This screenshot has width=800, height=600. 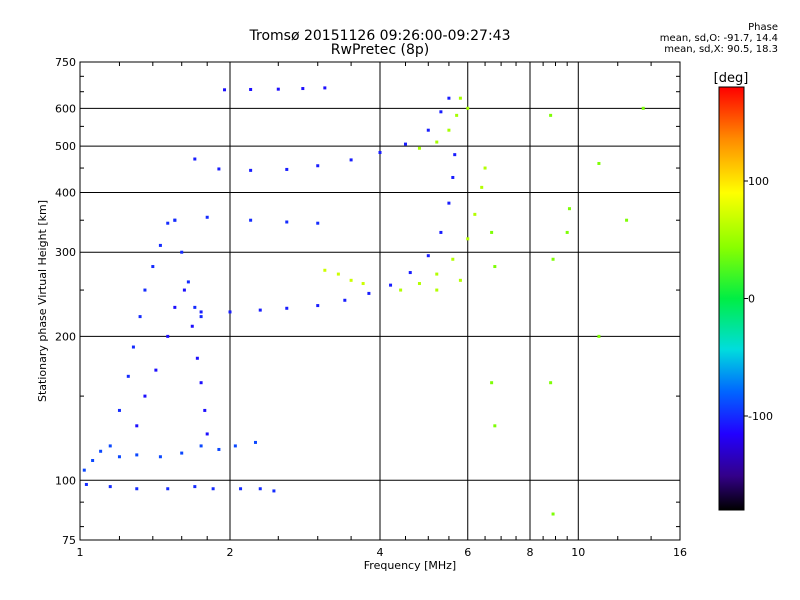 What do you see at coordinates (65, 192) in the screenshot?
I see `y-tick-label: 400` at bounding box center [65, 192].